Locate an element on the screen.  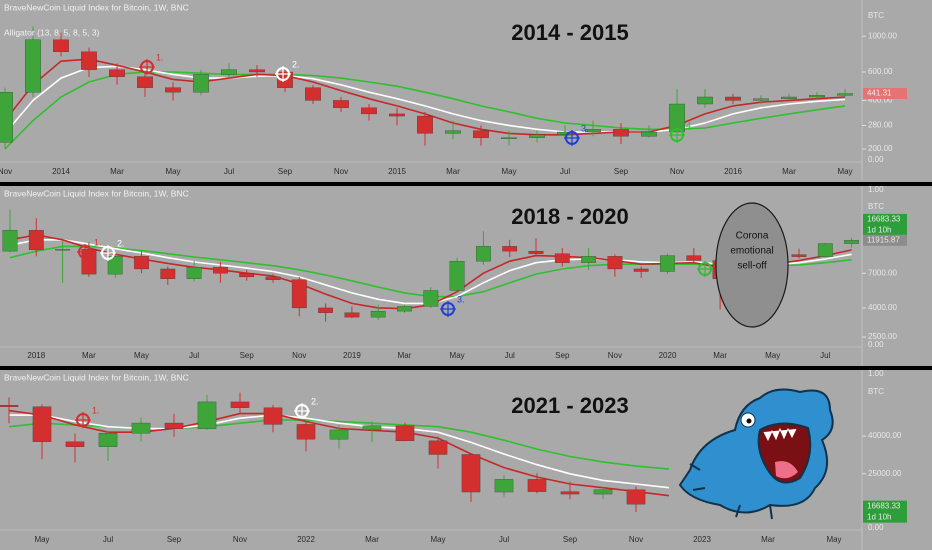
marker-label: 2. is located at coordinates (315, 401).